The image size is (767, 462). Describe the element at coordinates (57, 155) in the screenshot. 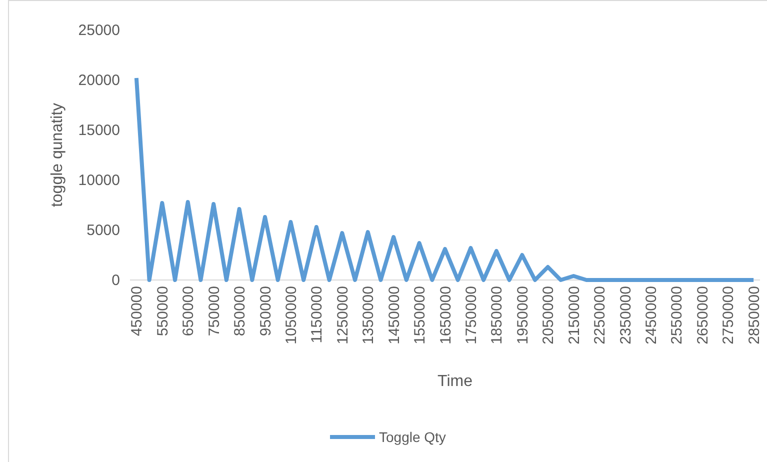

I see `y-axis-title: toggle qunatity` at that location.